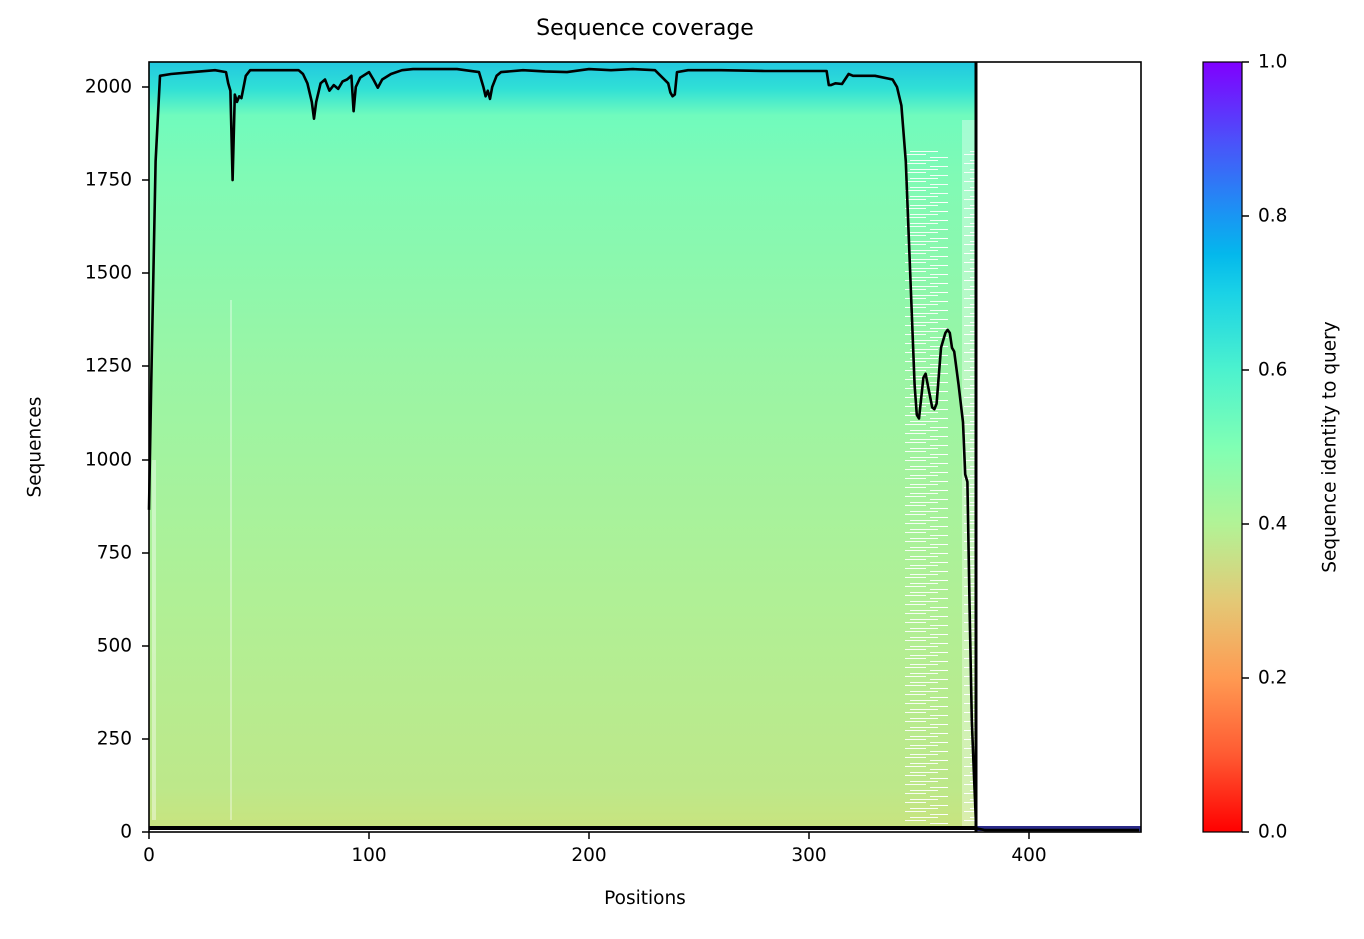 The height and width of the screenshot is (939, 1364). What do you see at coordinates (369, 855) in the screenshot?
I see `x-tick-label: 100` at bounding box center [369, 855].